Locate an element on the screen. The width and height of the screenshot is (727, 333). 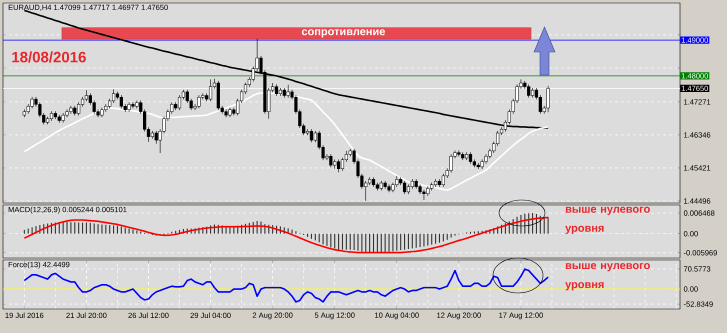
annotation: 18/08/2016 is located at coordinates (49, 57).